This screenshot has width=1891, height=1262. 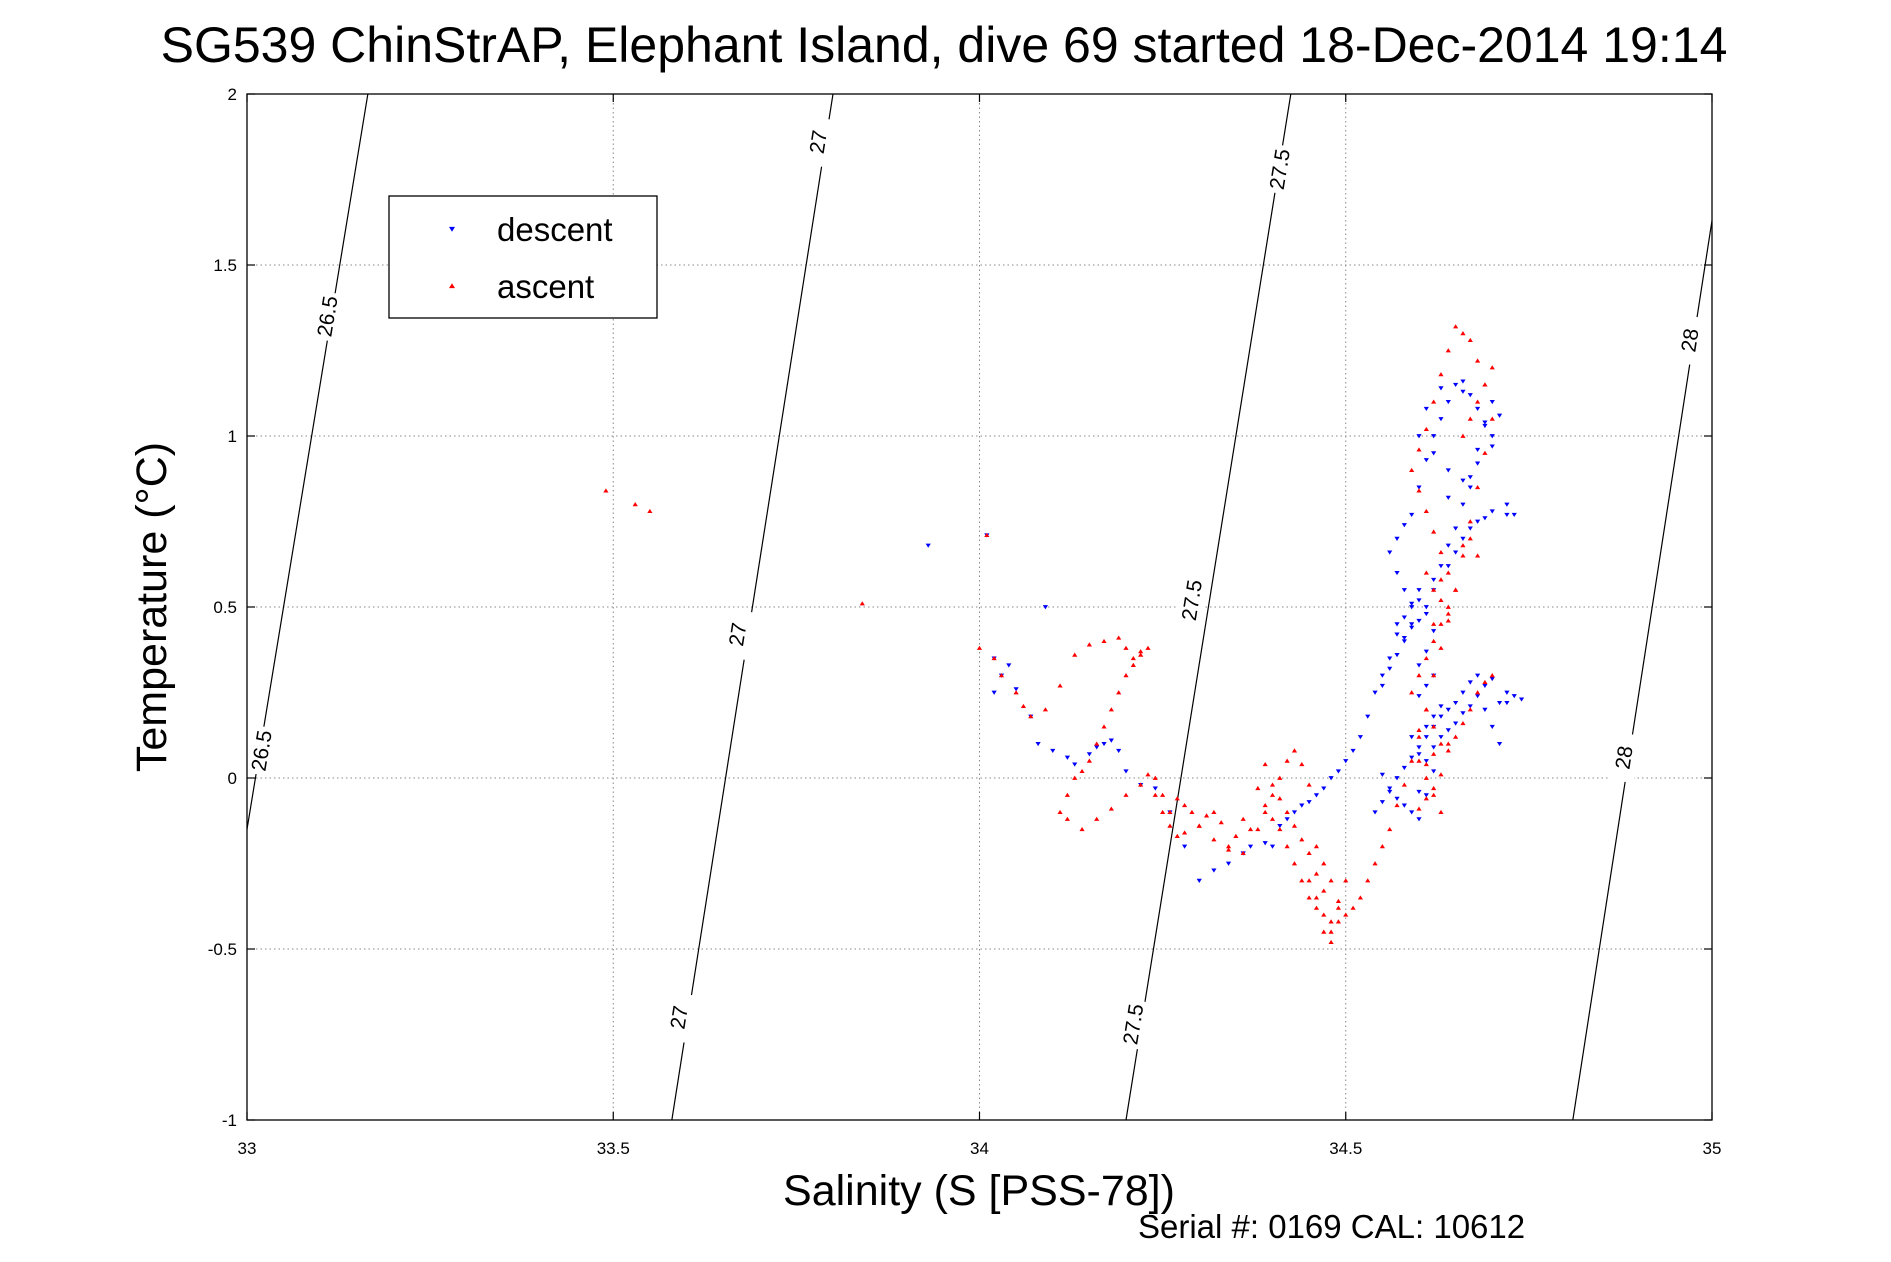 I want to click on y-tick-label: 0.5, so click(x=225, y=607).